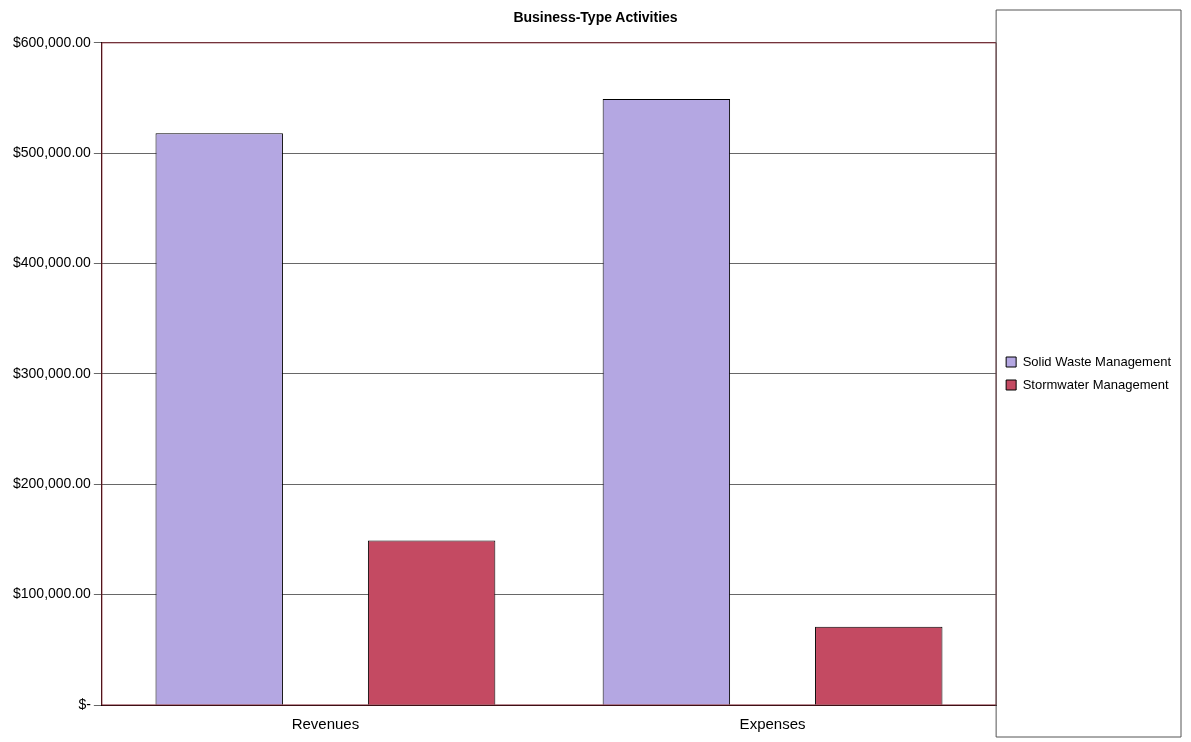  I want to click on legend-label: Stormwater Management, so click(1095, 384).